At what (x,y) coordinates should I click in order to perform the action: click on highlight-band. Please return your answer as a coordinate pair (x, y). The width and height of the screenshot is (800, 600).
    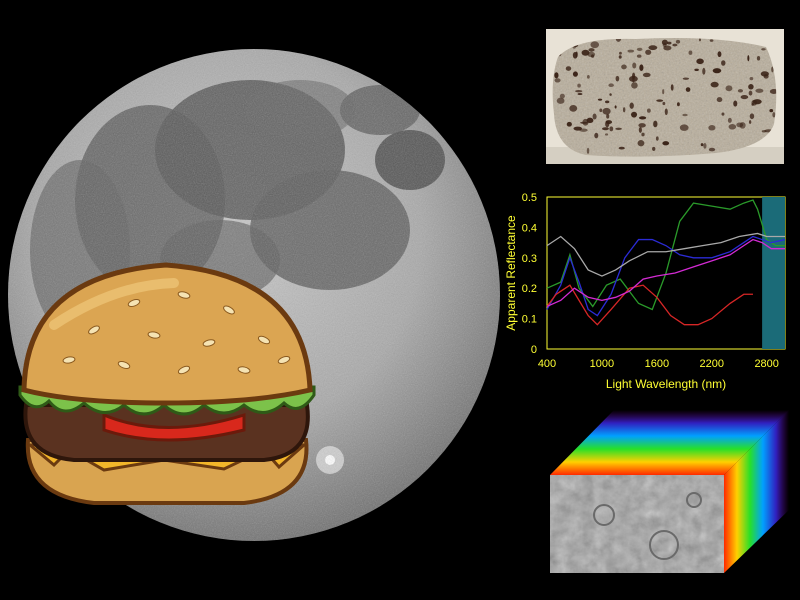
    Looking at the image, I should click on (773, 273).